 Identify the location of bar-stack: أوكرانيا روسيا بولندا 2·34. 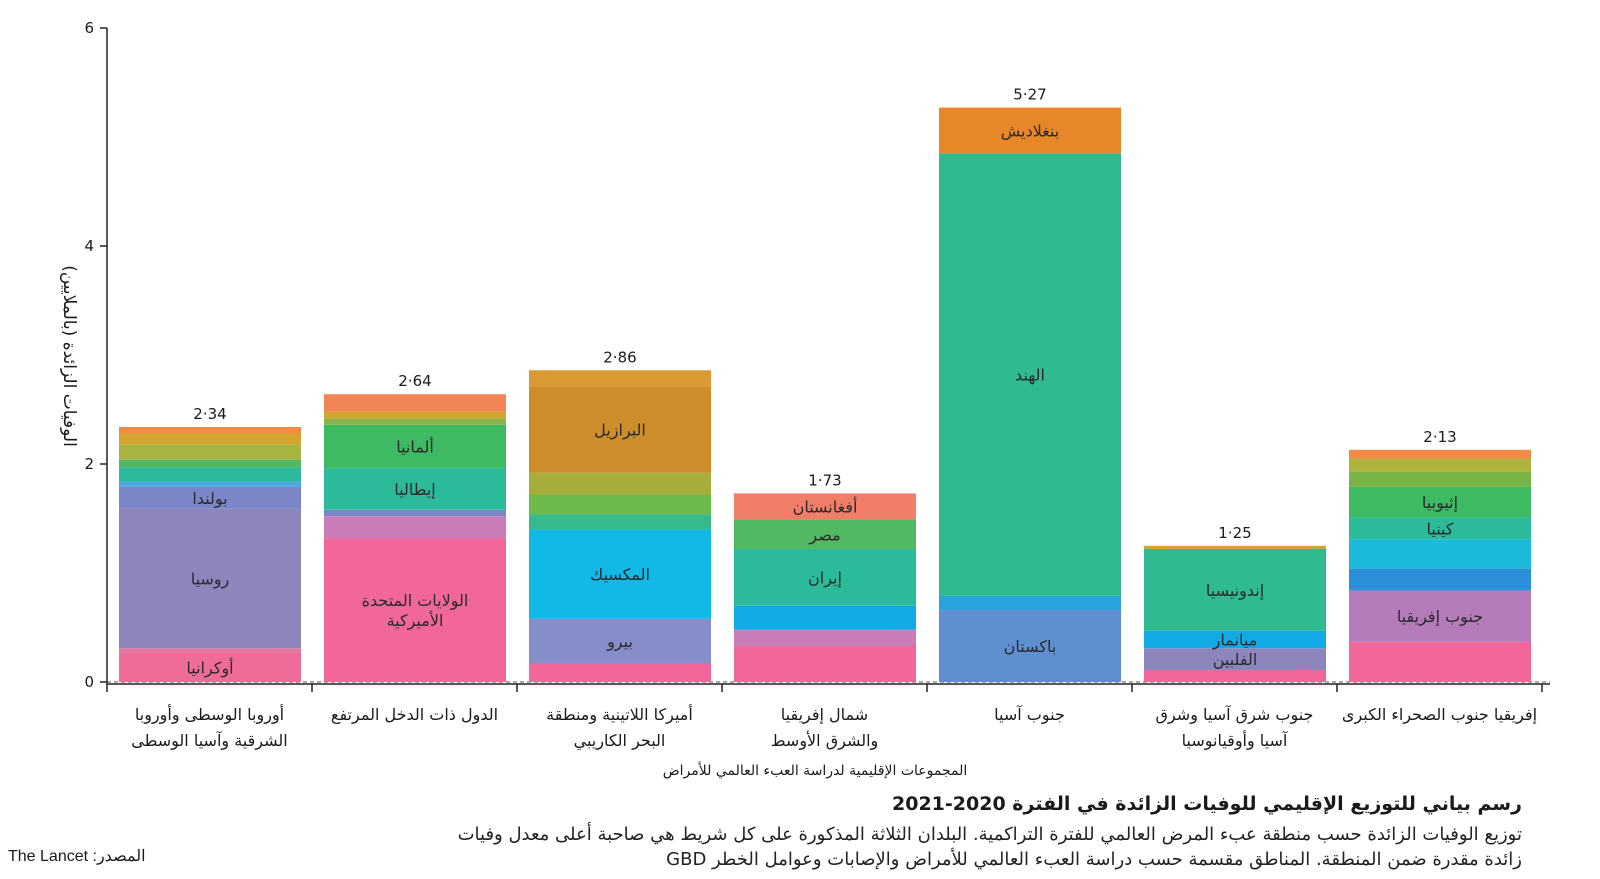
(210, 543).